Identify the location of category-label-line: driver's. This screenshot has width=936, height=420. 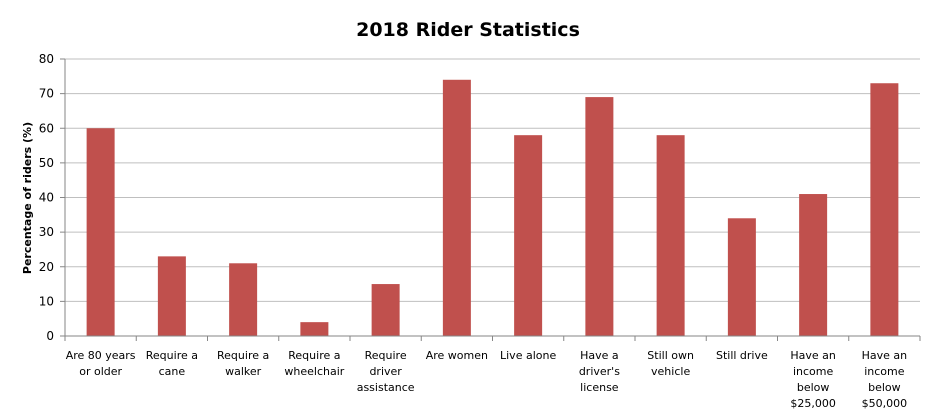
(599, 371).